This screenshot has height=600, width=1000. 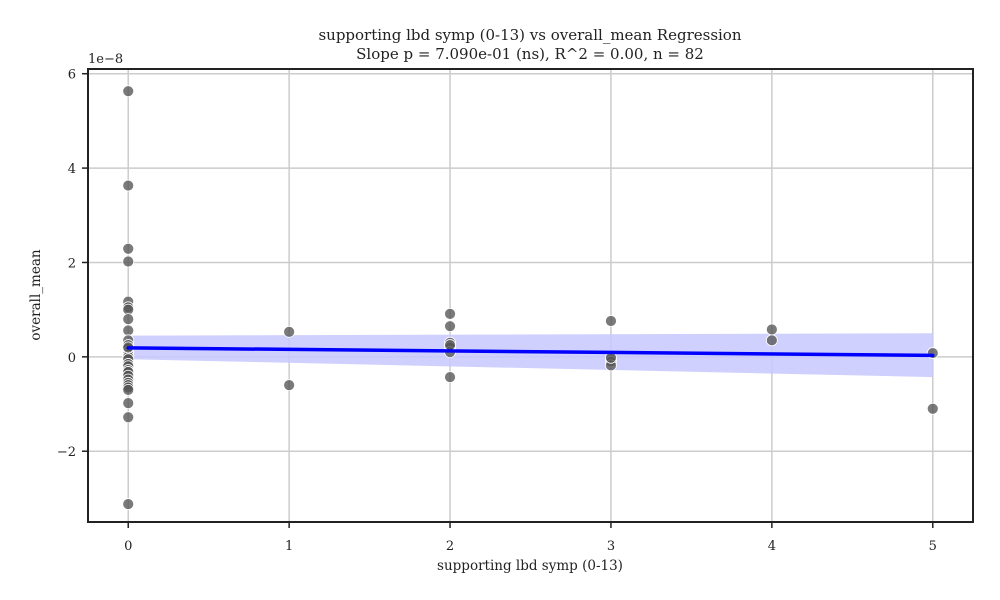 I want to click on y-axis-label: overall_mean, so click(x=36, y=294).